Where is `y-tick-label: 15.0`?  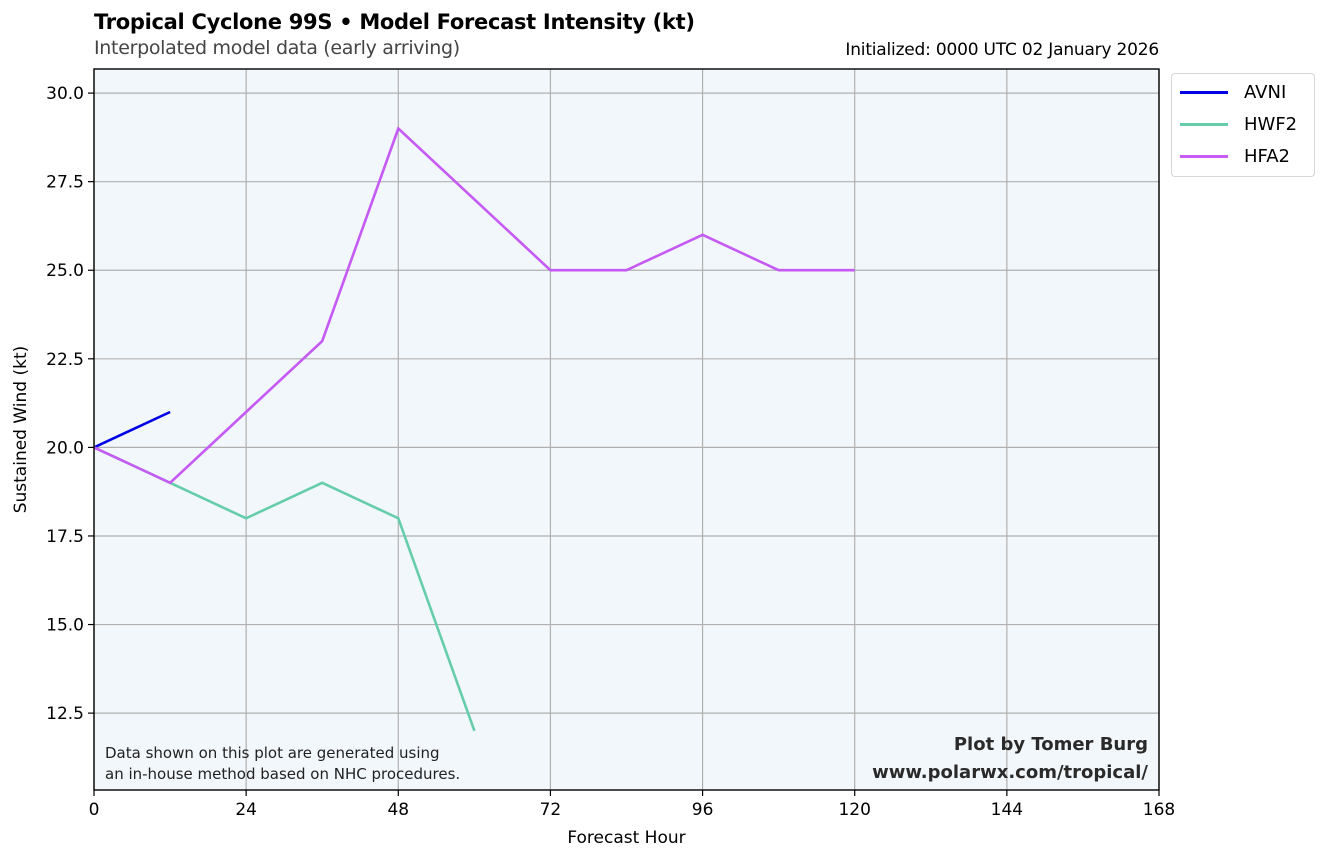
y-tick-label: 15.0 is located at coordinates (65, 626).